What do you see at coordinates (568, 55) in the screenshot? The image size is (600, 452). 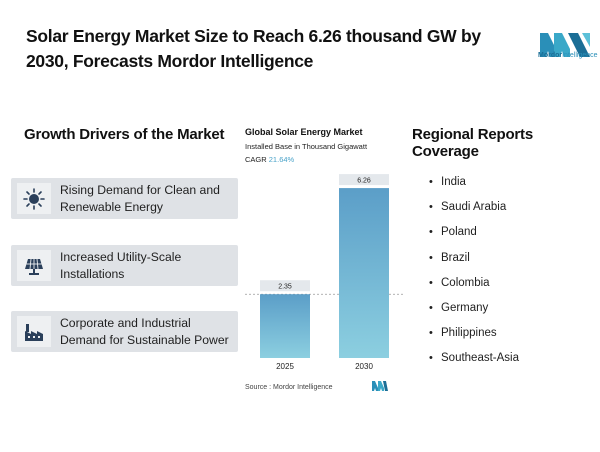 I see `logo-text: MordorIntelligence` at bounding box center [568, 55].